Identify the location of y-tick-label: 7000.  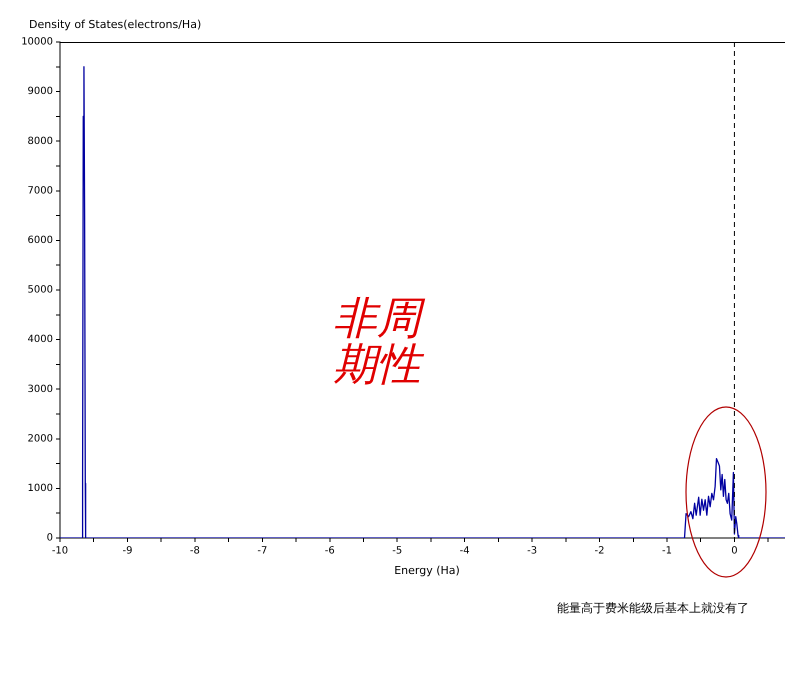
(40, 190).